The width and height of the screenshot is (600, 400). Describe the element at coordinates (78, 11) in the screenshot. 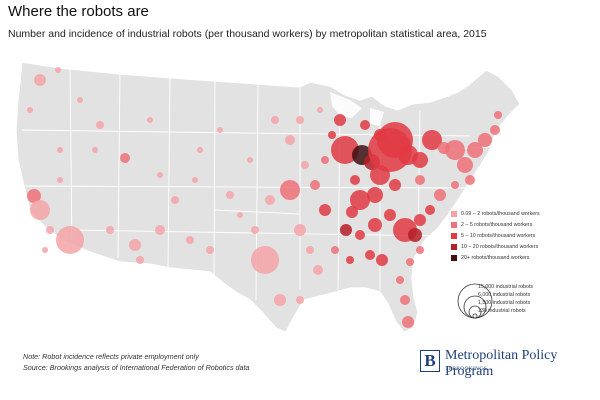

I see `map-title: Where the robots are` at that location.